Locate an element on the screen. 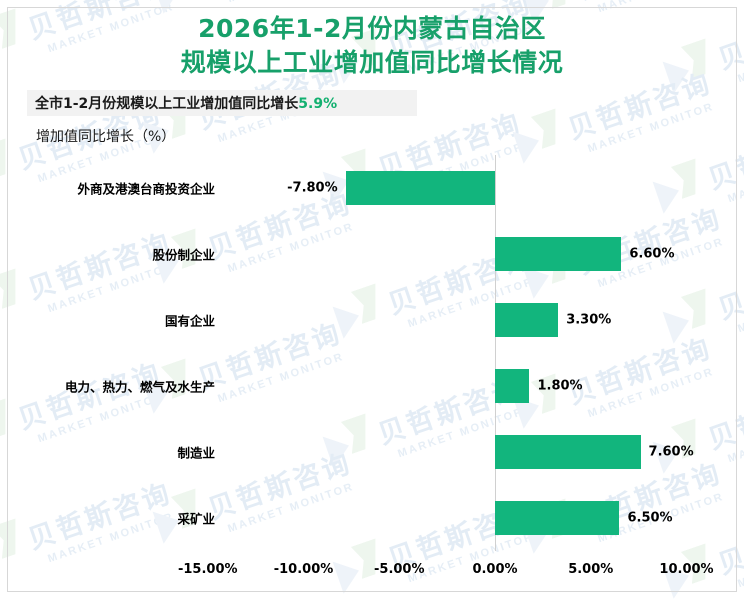  chart-title-line-1: 2026年1-2月份内蒙古自治区 is located at coordinates (372, 28).